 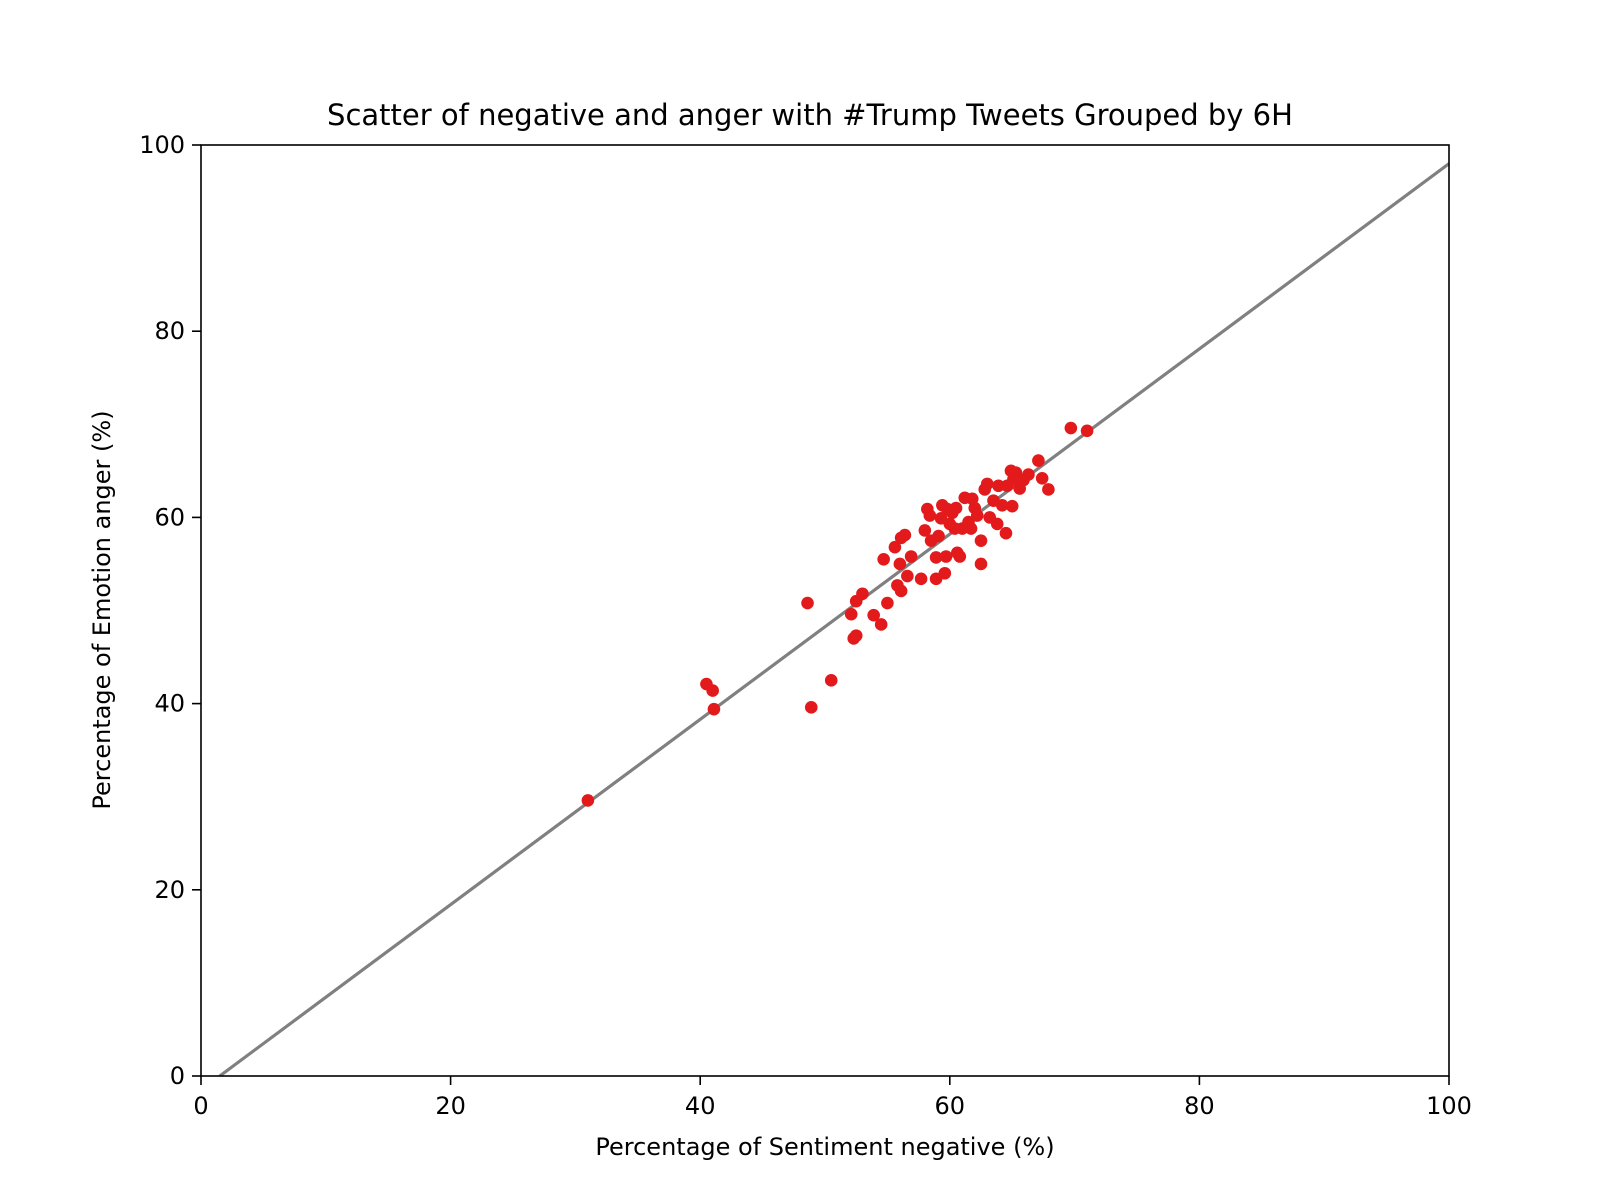 I want to click on x-tick-label: 80, so click(x=1199, y=1106).